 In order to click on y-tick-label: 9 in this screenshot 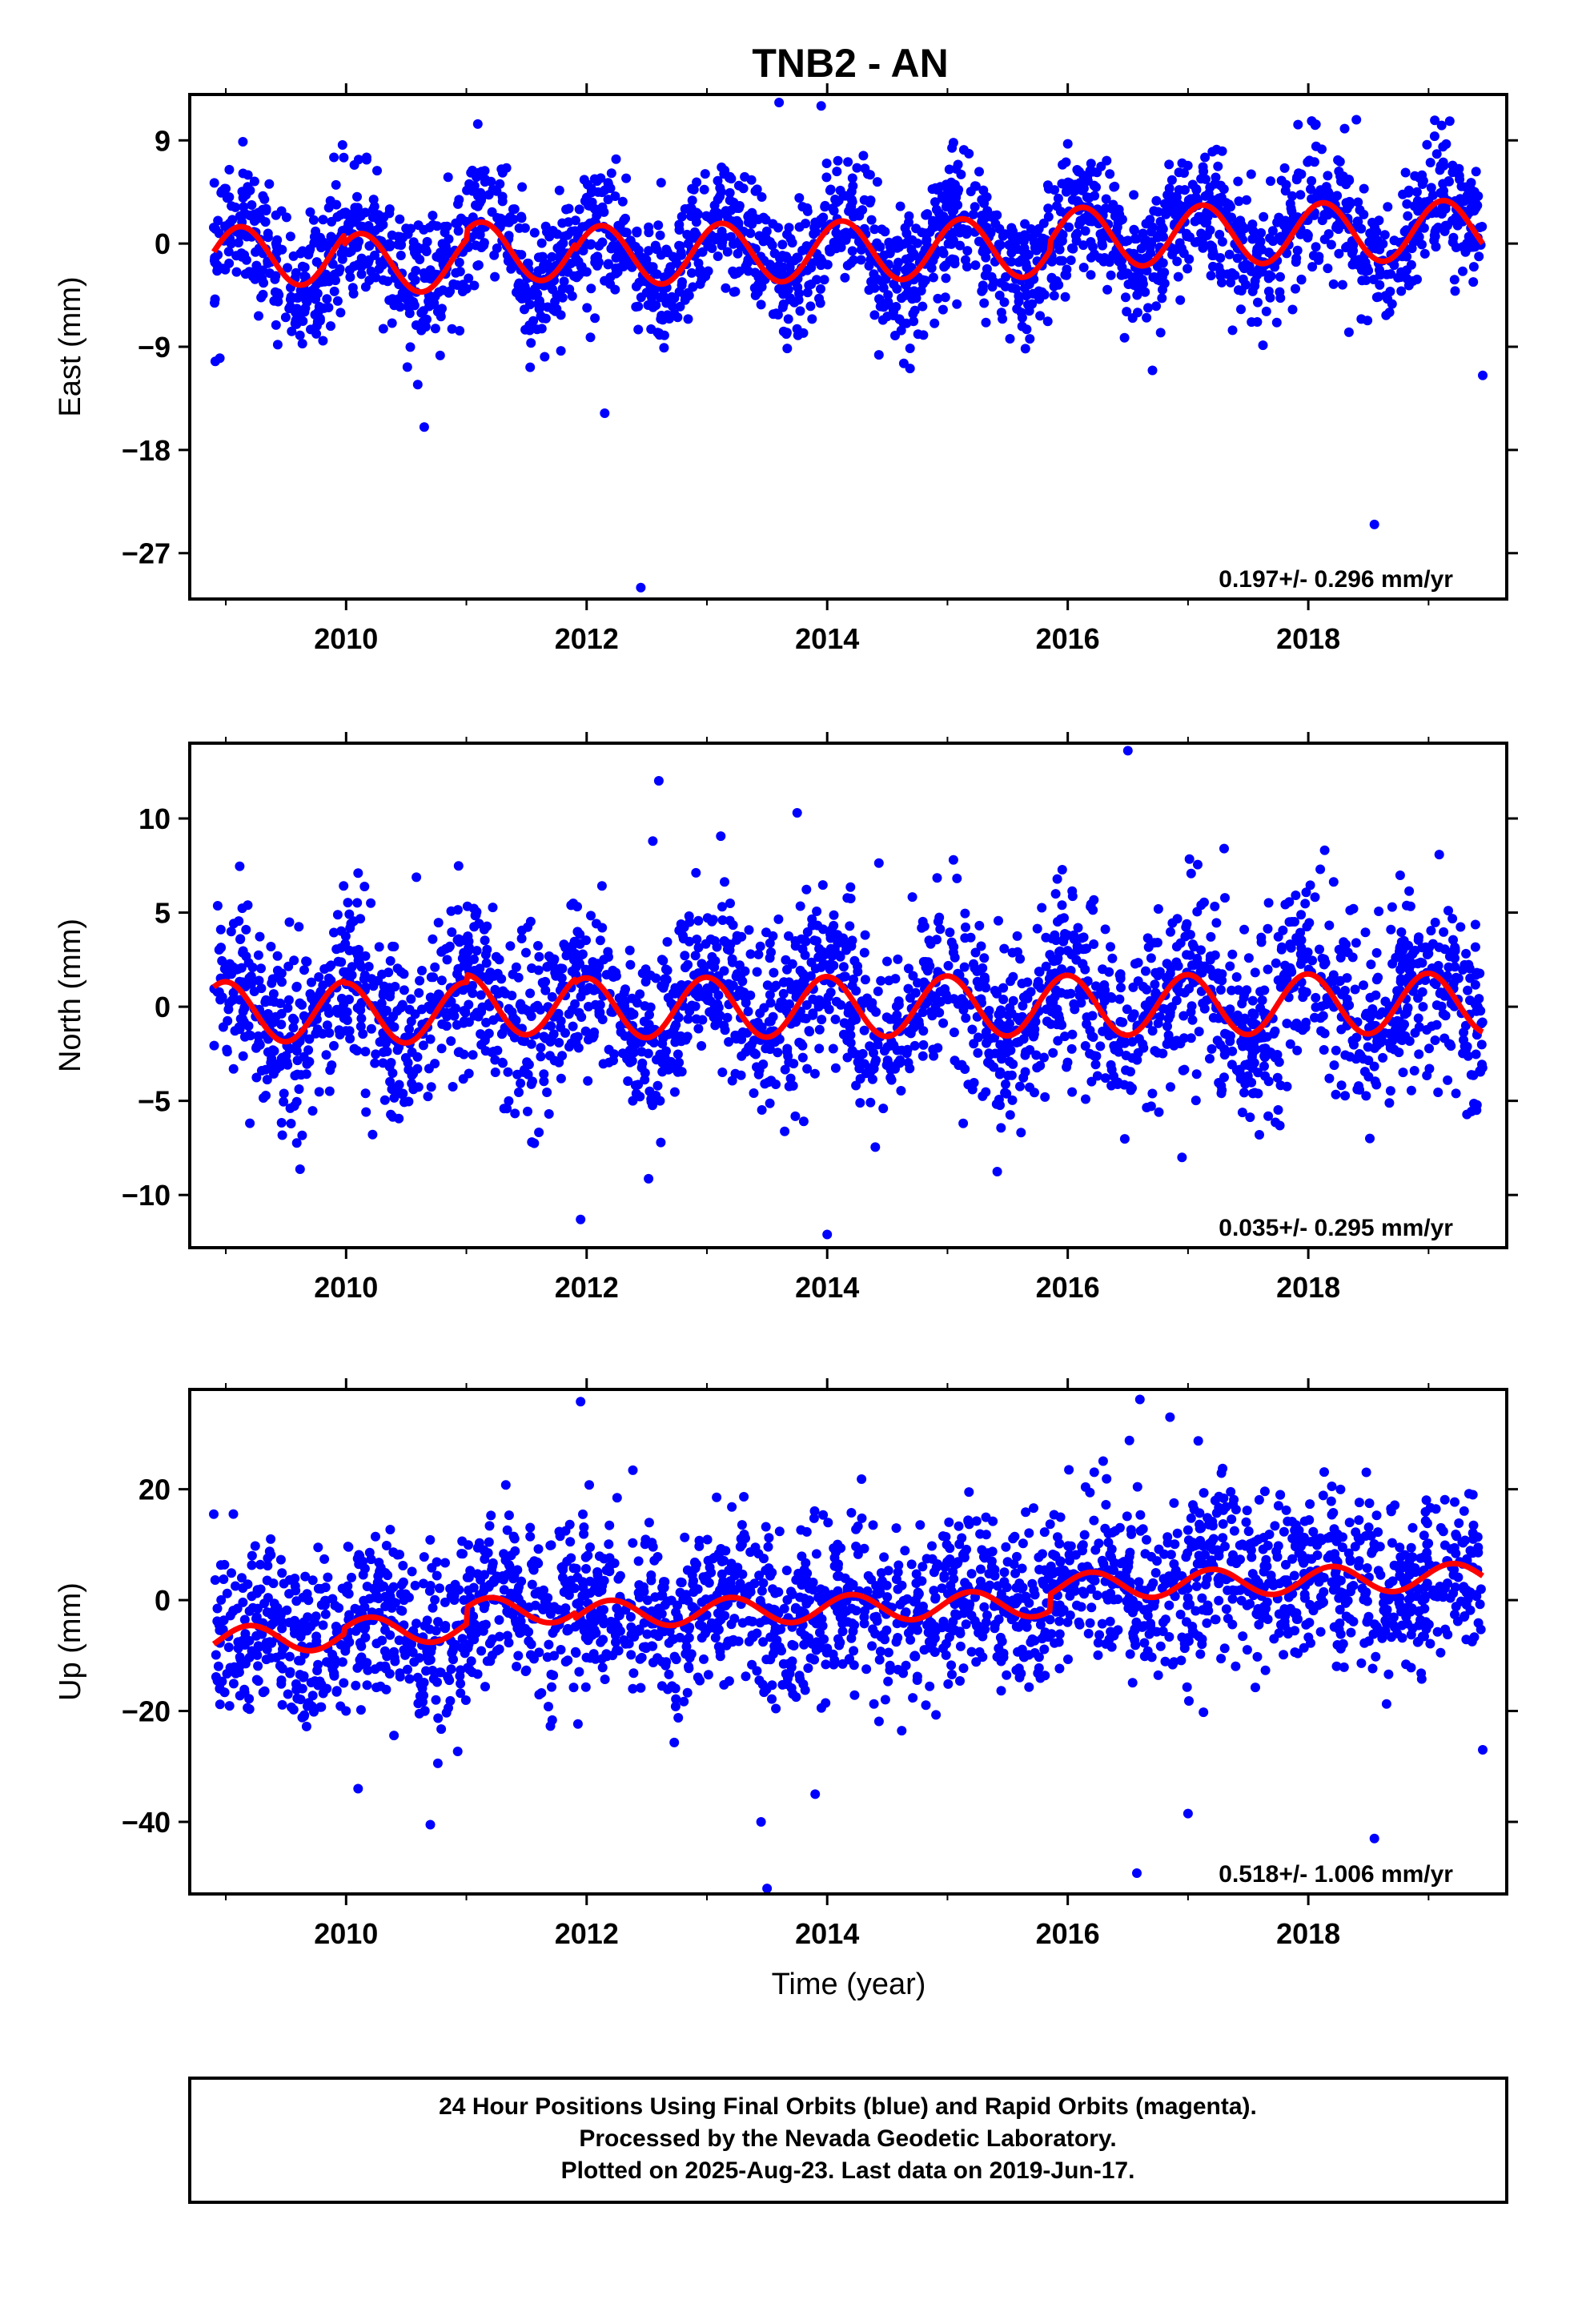, I will do `click(163, 140)`.